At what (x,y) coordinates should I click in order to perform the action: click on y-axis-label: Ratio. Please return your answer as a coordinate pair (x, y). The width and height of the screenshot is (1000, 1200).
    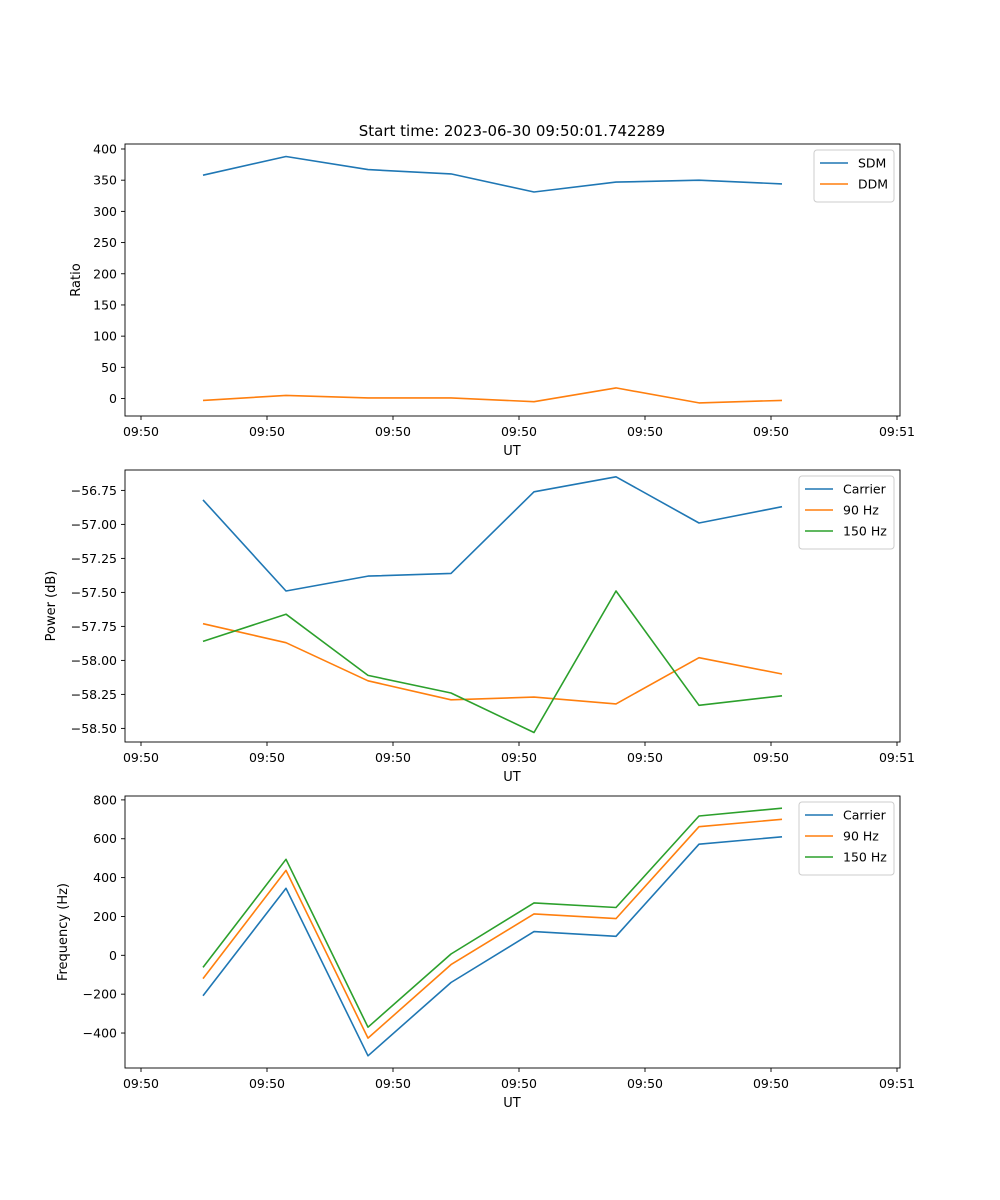
    Looking at the image, I should click on (76, 279).